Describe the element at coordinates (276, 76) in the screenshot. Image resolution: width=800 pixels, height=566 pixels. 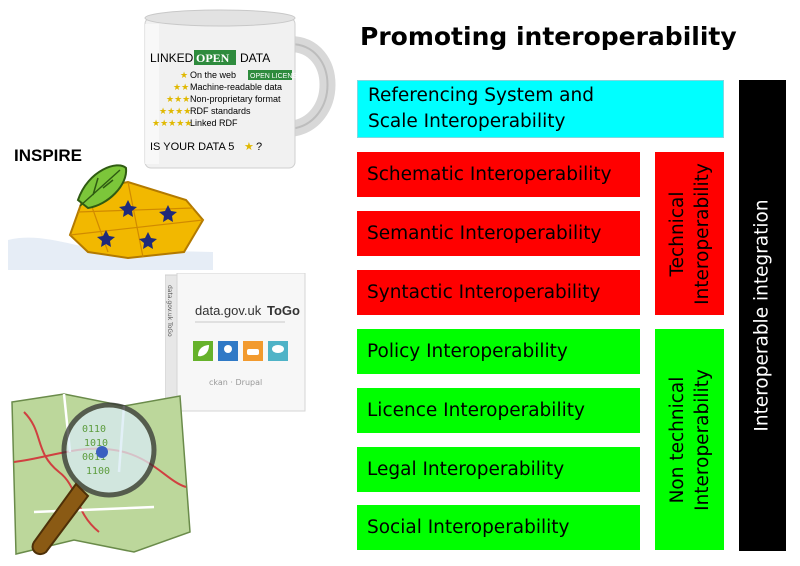
I see `mug-badge: OPEN LICENSE` at that location.